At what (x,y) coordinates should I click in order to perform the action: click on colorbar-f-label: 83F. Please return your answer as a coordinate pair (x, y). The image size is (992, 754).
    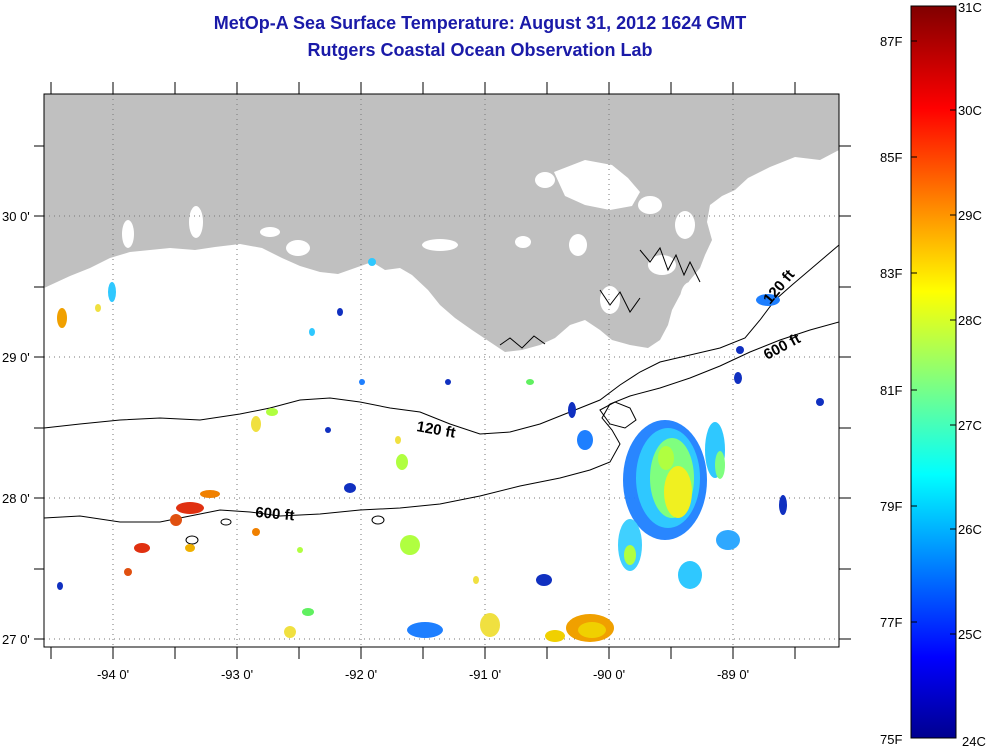
    Looking at the image, I should click on (891, 273).